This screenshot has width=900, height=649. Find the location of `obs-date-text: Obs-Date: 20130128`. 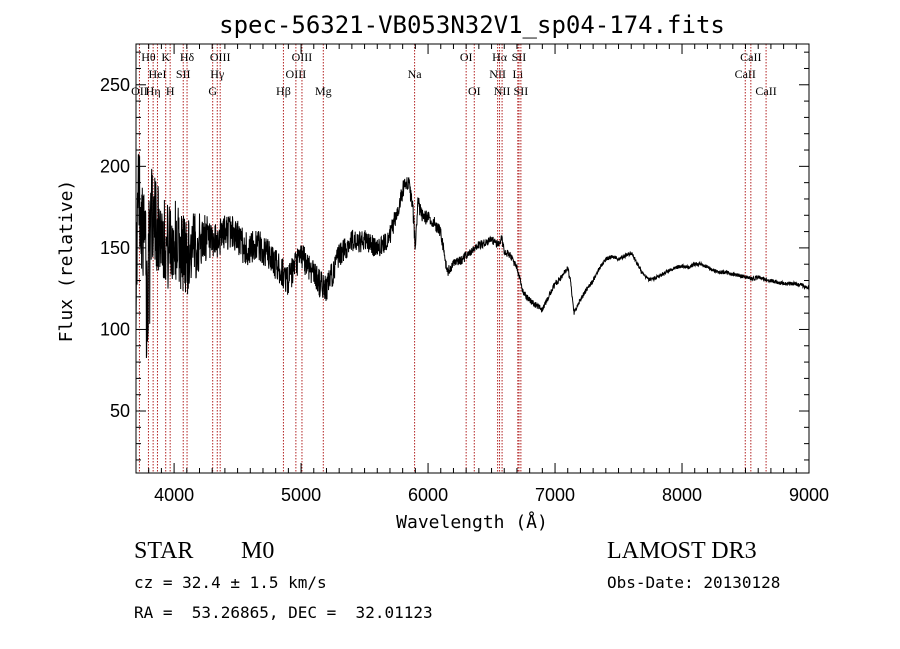

obs-date-text: Obs-Date: 20130128 is located at coordinates (694, 582).